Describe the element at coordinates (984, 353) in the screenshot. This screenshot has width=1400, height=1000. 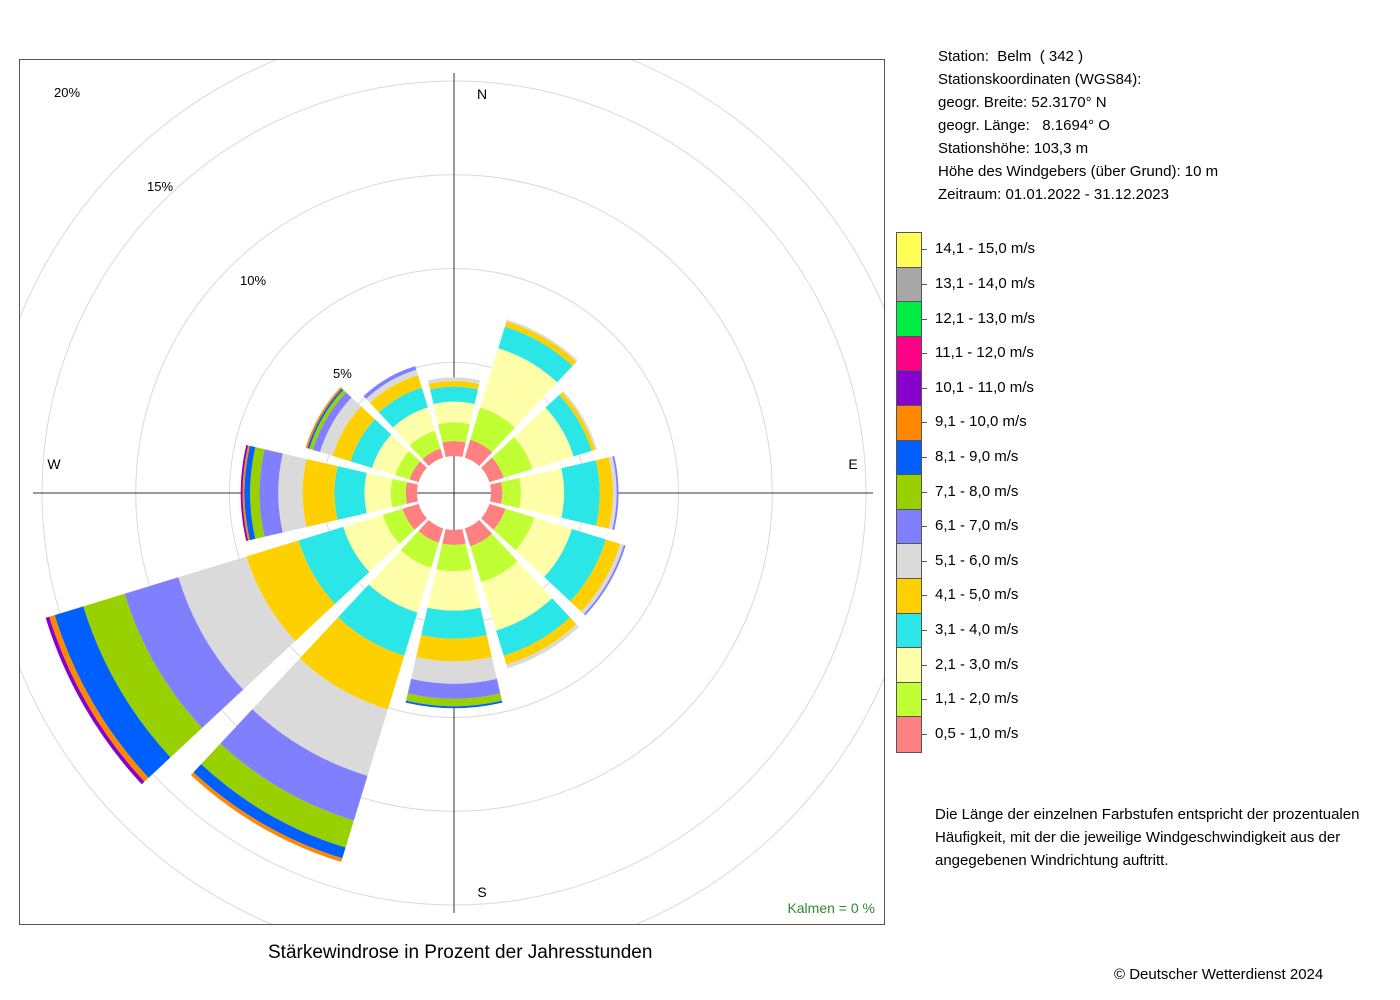
I see `legend-label: 11,1 - 12,0 m/s` at that location.